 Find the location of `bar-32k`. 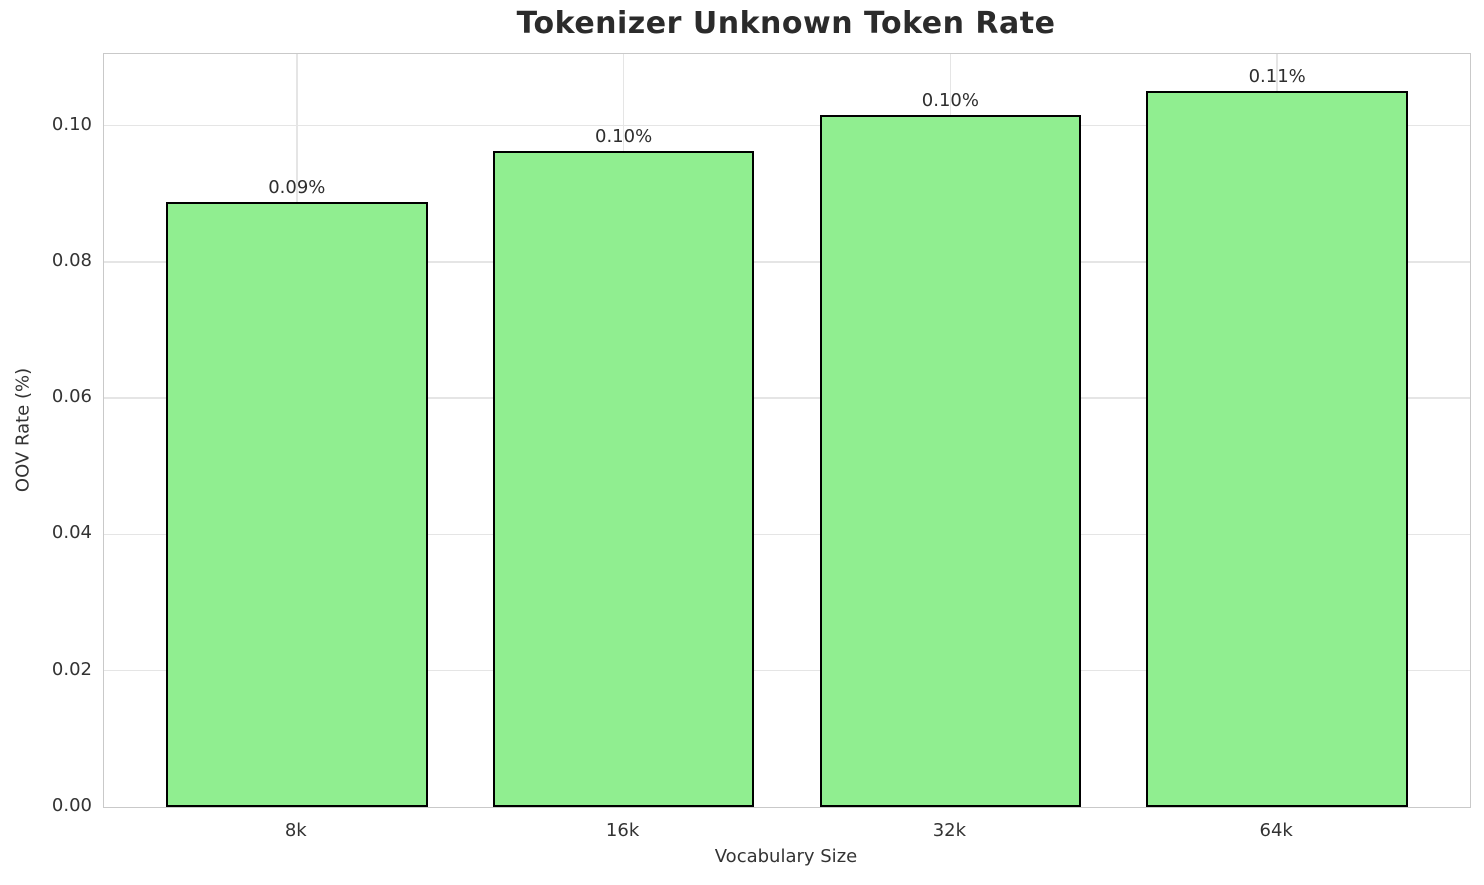

bar-32k is located at coordinates (950, 460).